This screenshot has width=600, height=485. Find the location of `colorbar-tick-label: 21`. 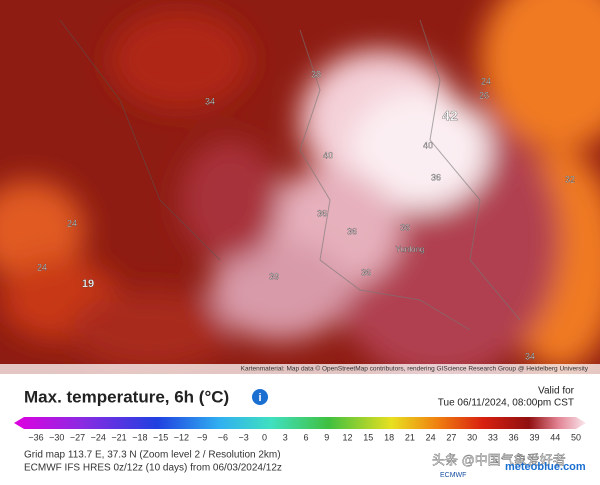

colorbar-tick-label: 21 is located at coordinates (410, 437).